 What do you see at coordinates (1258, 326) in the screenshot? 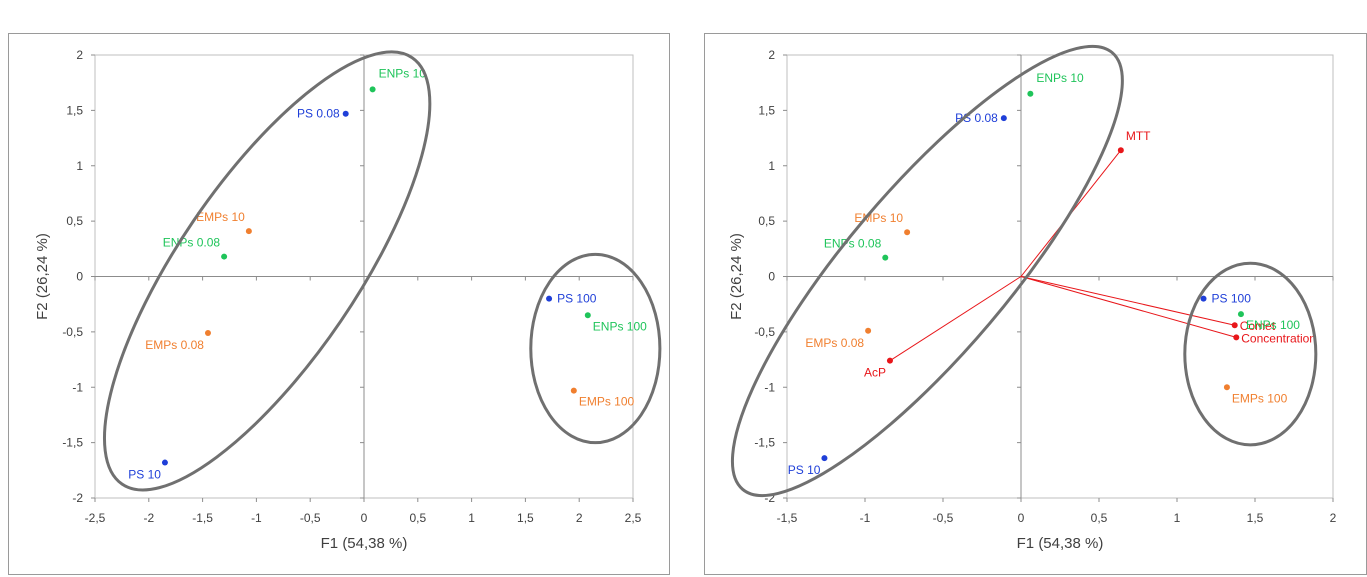
I see `variable-vector-label: Comet` at bounding box center [1258, 326].